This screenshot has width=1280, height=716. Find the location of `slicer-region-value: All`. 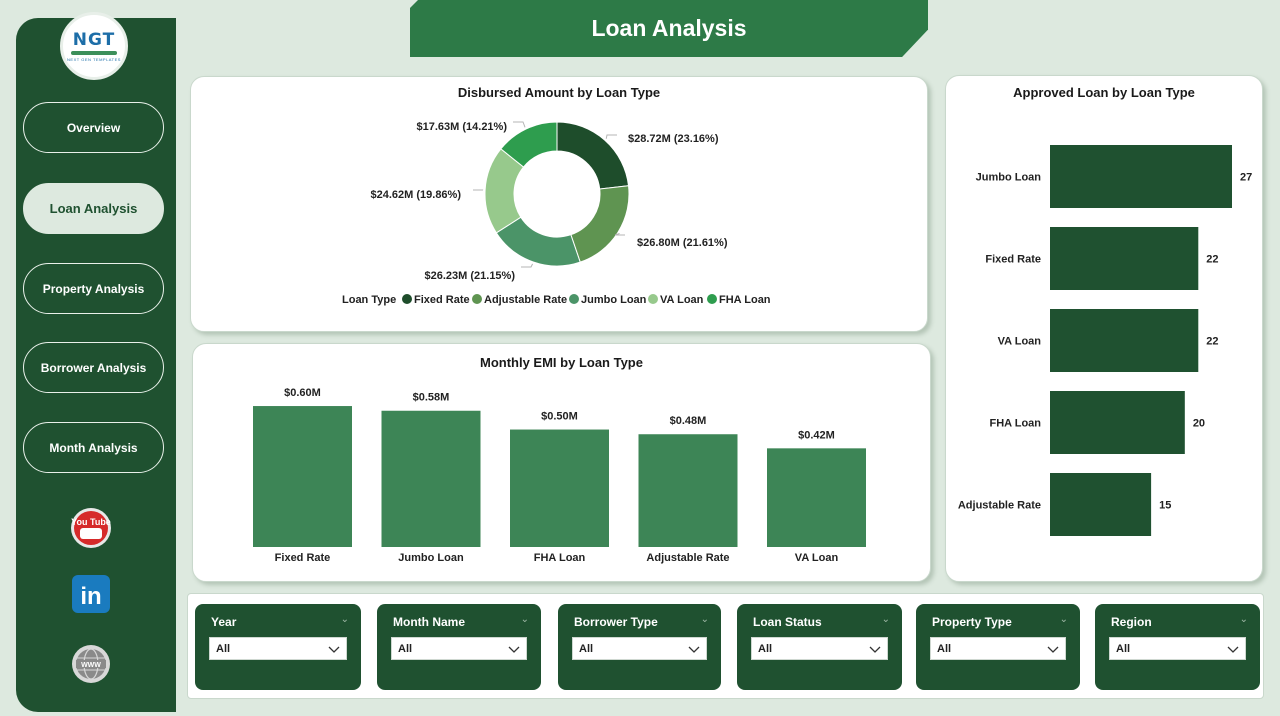

slicer-region-value: All is located at coordinates (1123, 648).